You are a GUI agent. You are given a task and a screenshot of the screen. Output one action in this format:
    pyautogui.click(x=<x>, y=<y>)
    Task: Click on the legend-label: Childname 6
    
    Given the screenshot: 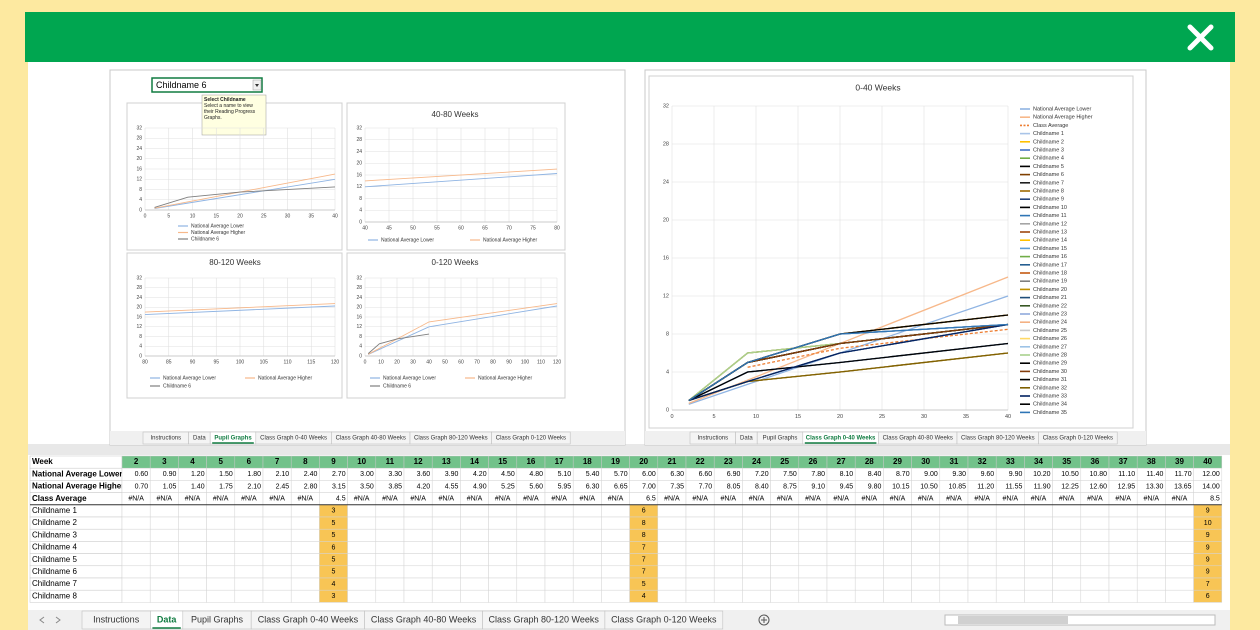 What is the action you would take?
    pyautogui.click(x=177, y=386)
    